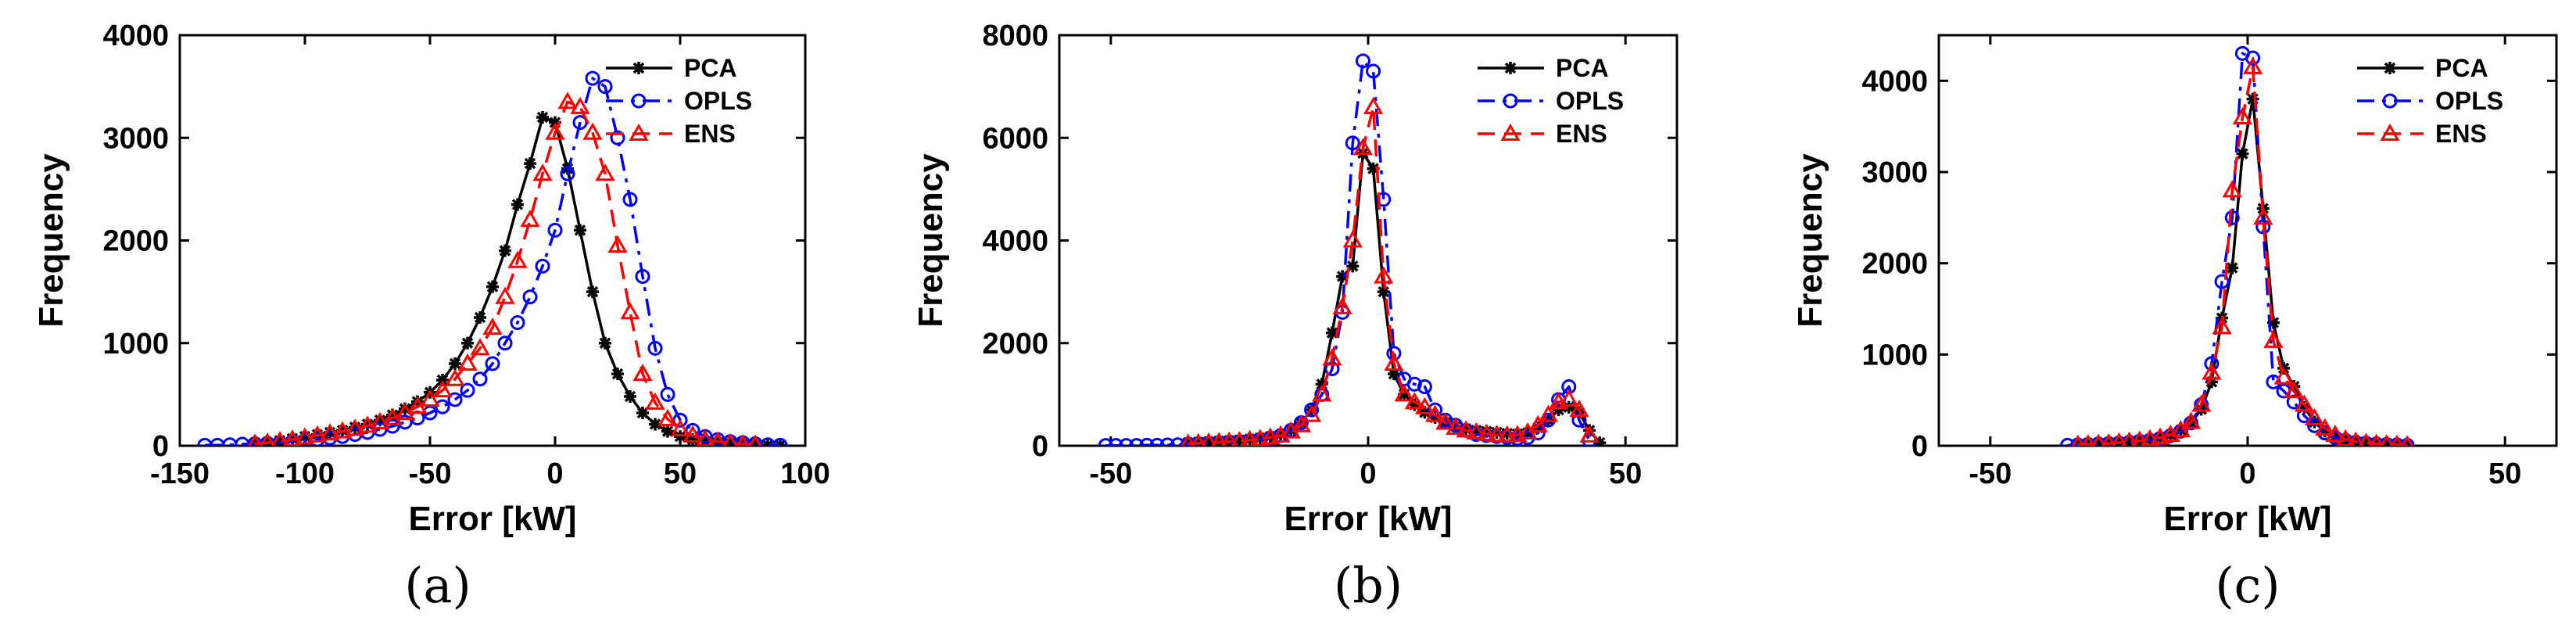 The height and width of the screenshot is (635, 2576). I want to click on x-tick-label: 100, so click(804, 473).